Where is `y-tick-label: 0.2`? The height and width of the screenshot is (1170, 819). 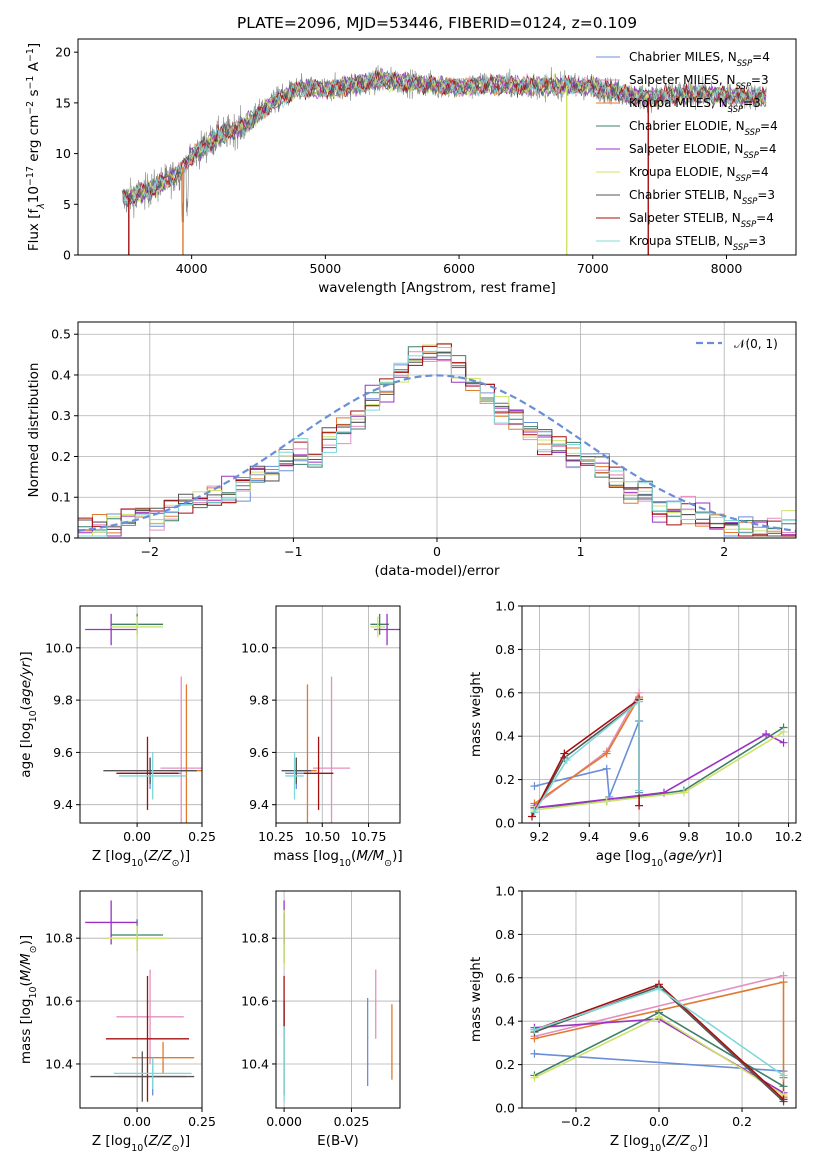
y-tick-label: 0.2 is located at coordinates (61, 456).